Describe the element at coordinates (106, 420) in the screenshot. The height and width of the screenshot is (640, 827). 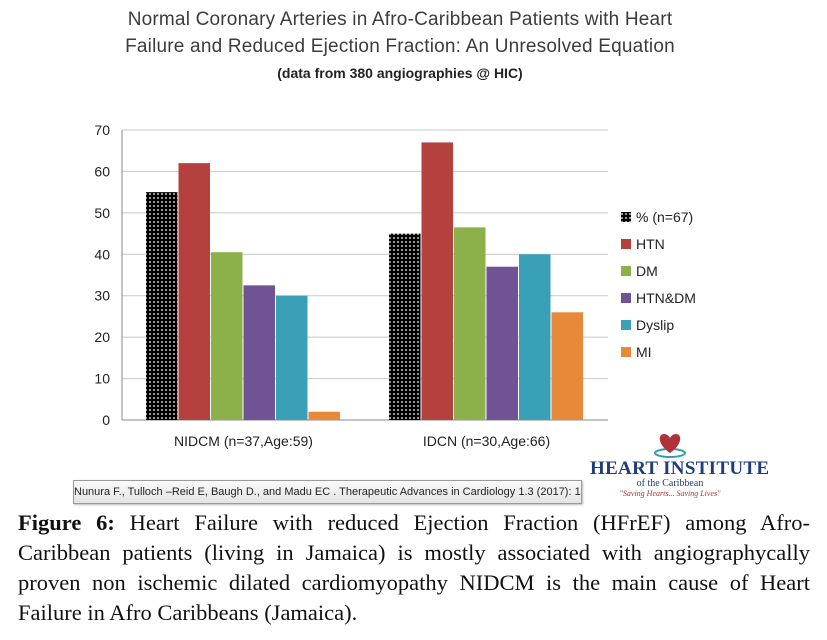
I see `y-tick-label: 0` at that location.